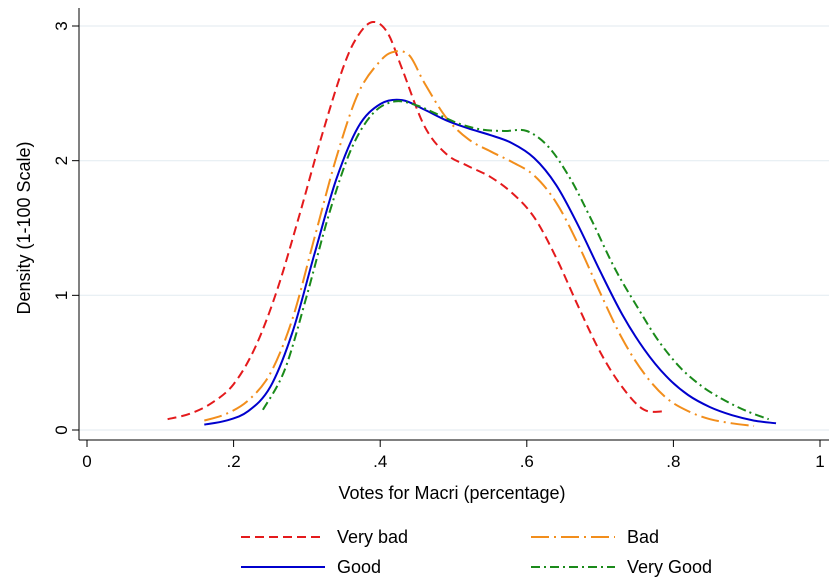 The image size is (830, 583). What do you see at coordinates (673, 461) in the screenshot?
I see `x-tick-label-4: .8` at bounding box center [673, 461].